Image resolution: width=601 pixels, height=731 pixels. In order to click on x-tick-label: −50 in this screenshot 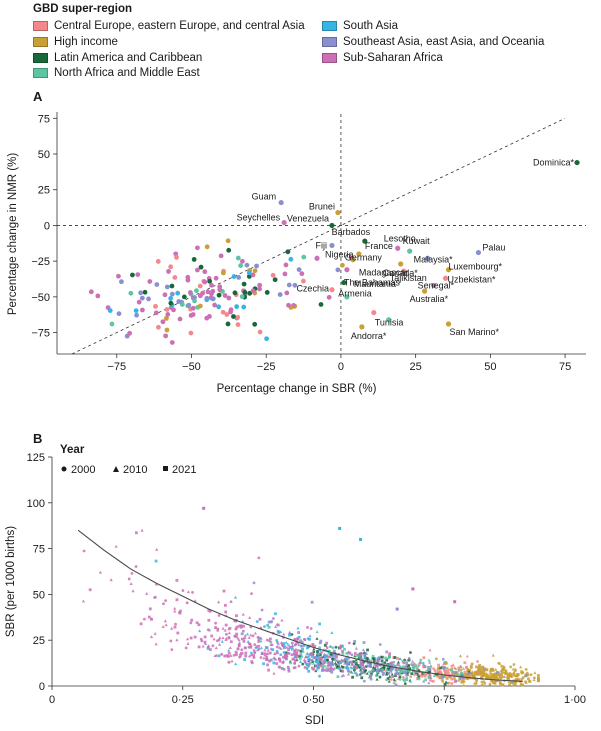, I will do `click(191, 367)`.